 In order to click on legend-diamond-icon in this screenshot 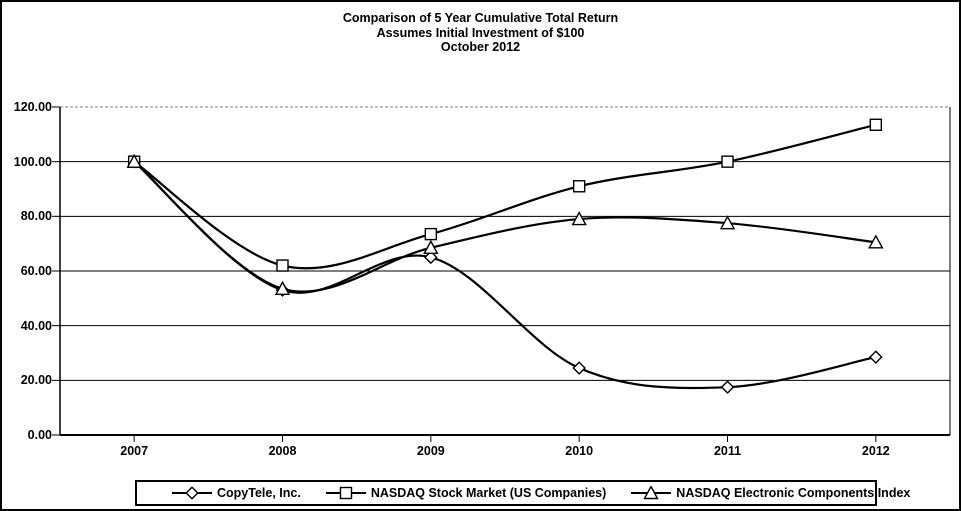, I will do `click(192, 493)`.